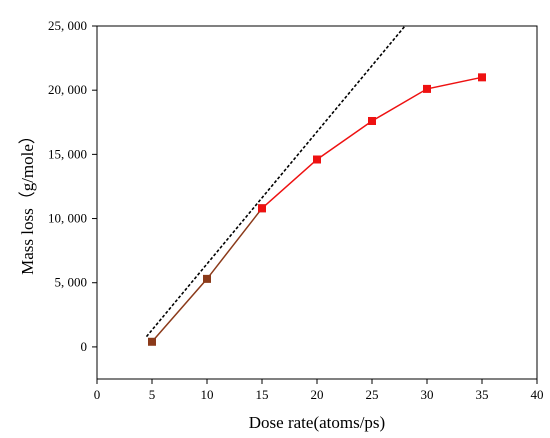  I want to click on x-axis-ticks: 0 5 10 15 20 25 30 35 40, so click(319, 390).